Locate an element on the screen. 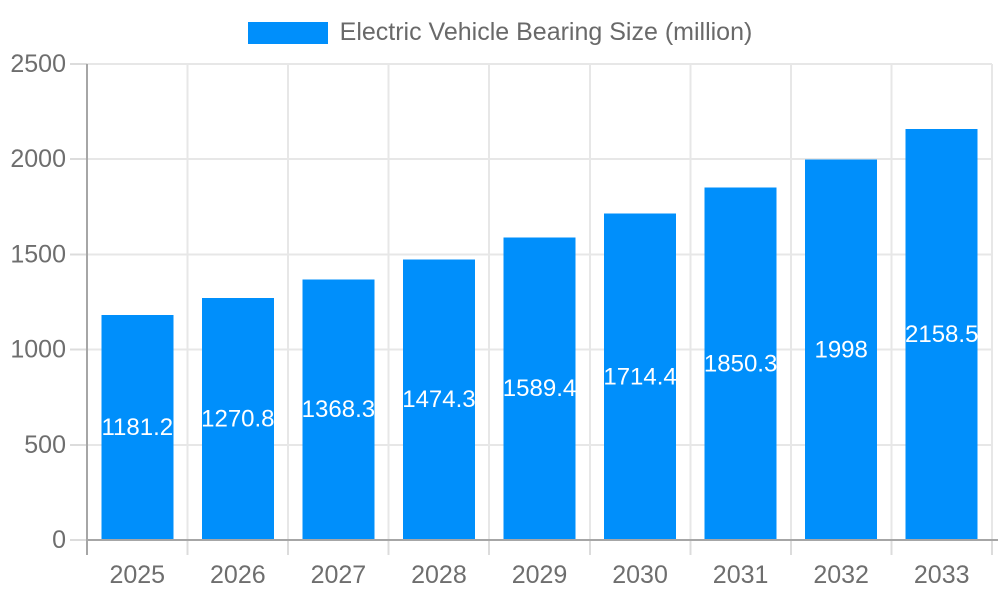  bar-2025 is located at coordinates (137, 427).